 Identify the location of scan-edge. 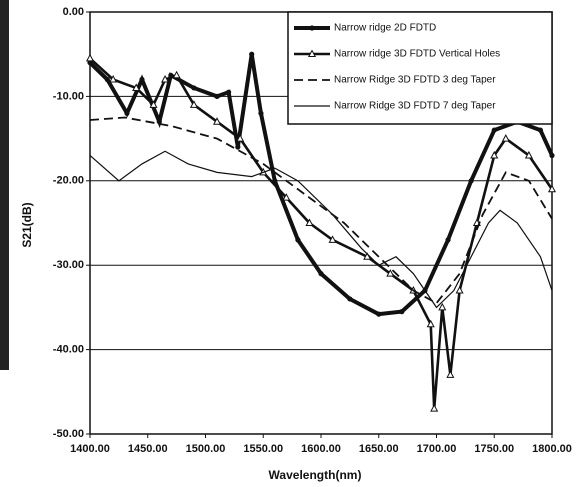
(4, 185).